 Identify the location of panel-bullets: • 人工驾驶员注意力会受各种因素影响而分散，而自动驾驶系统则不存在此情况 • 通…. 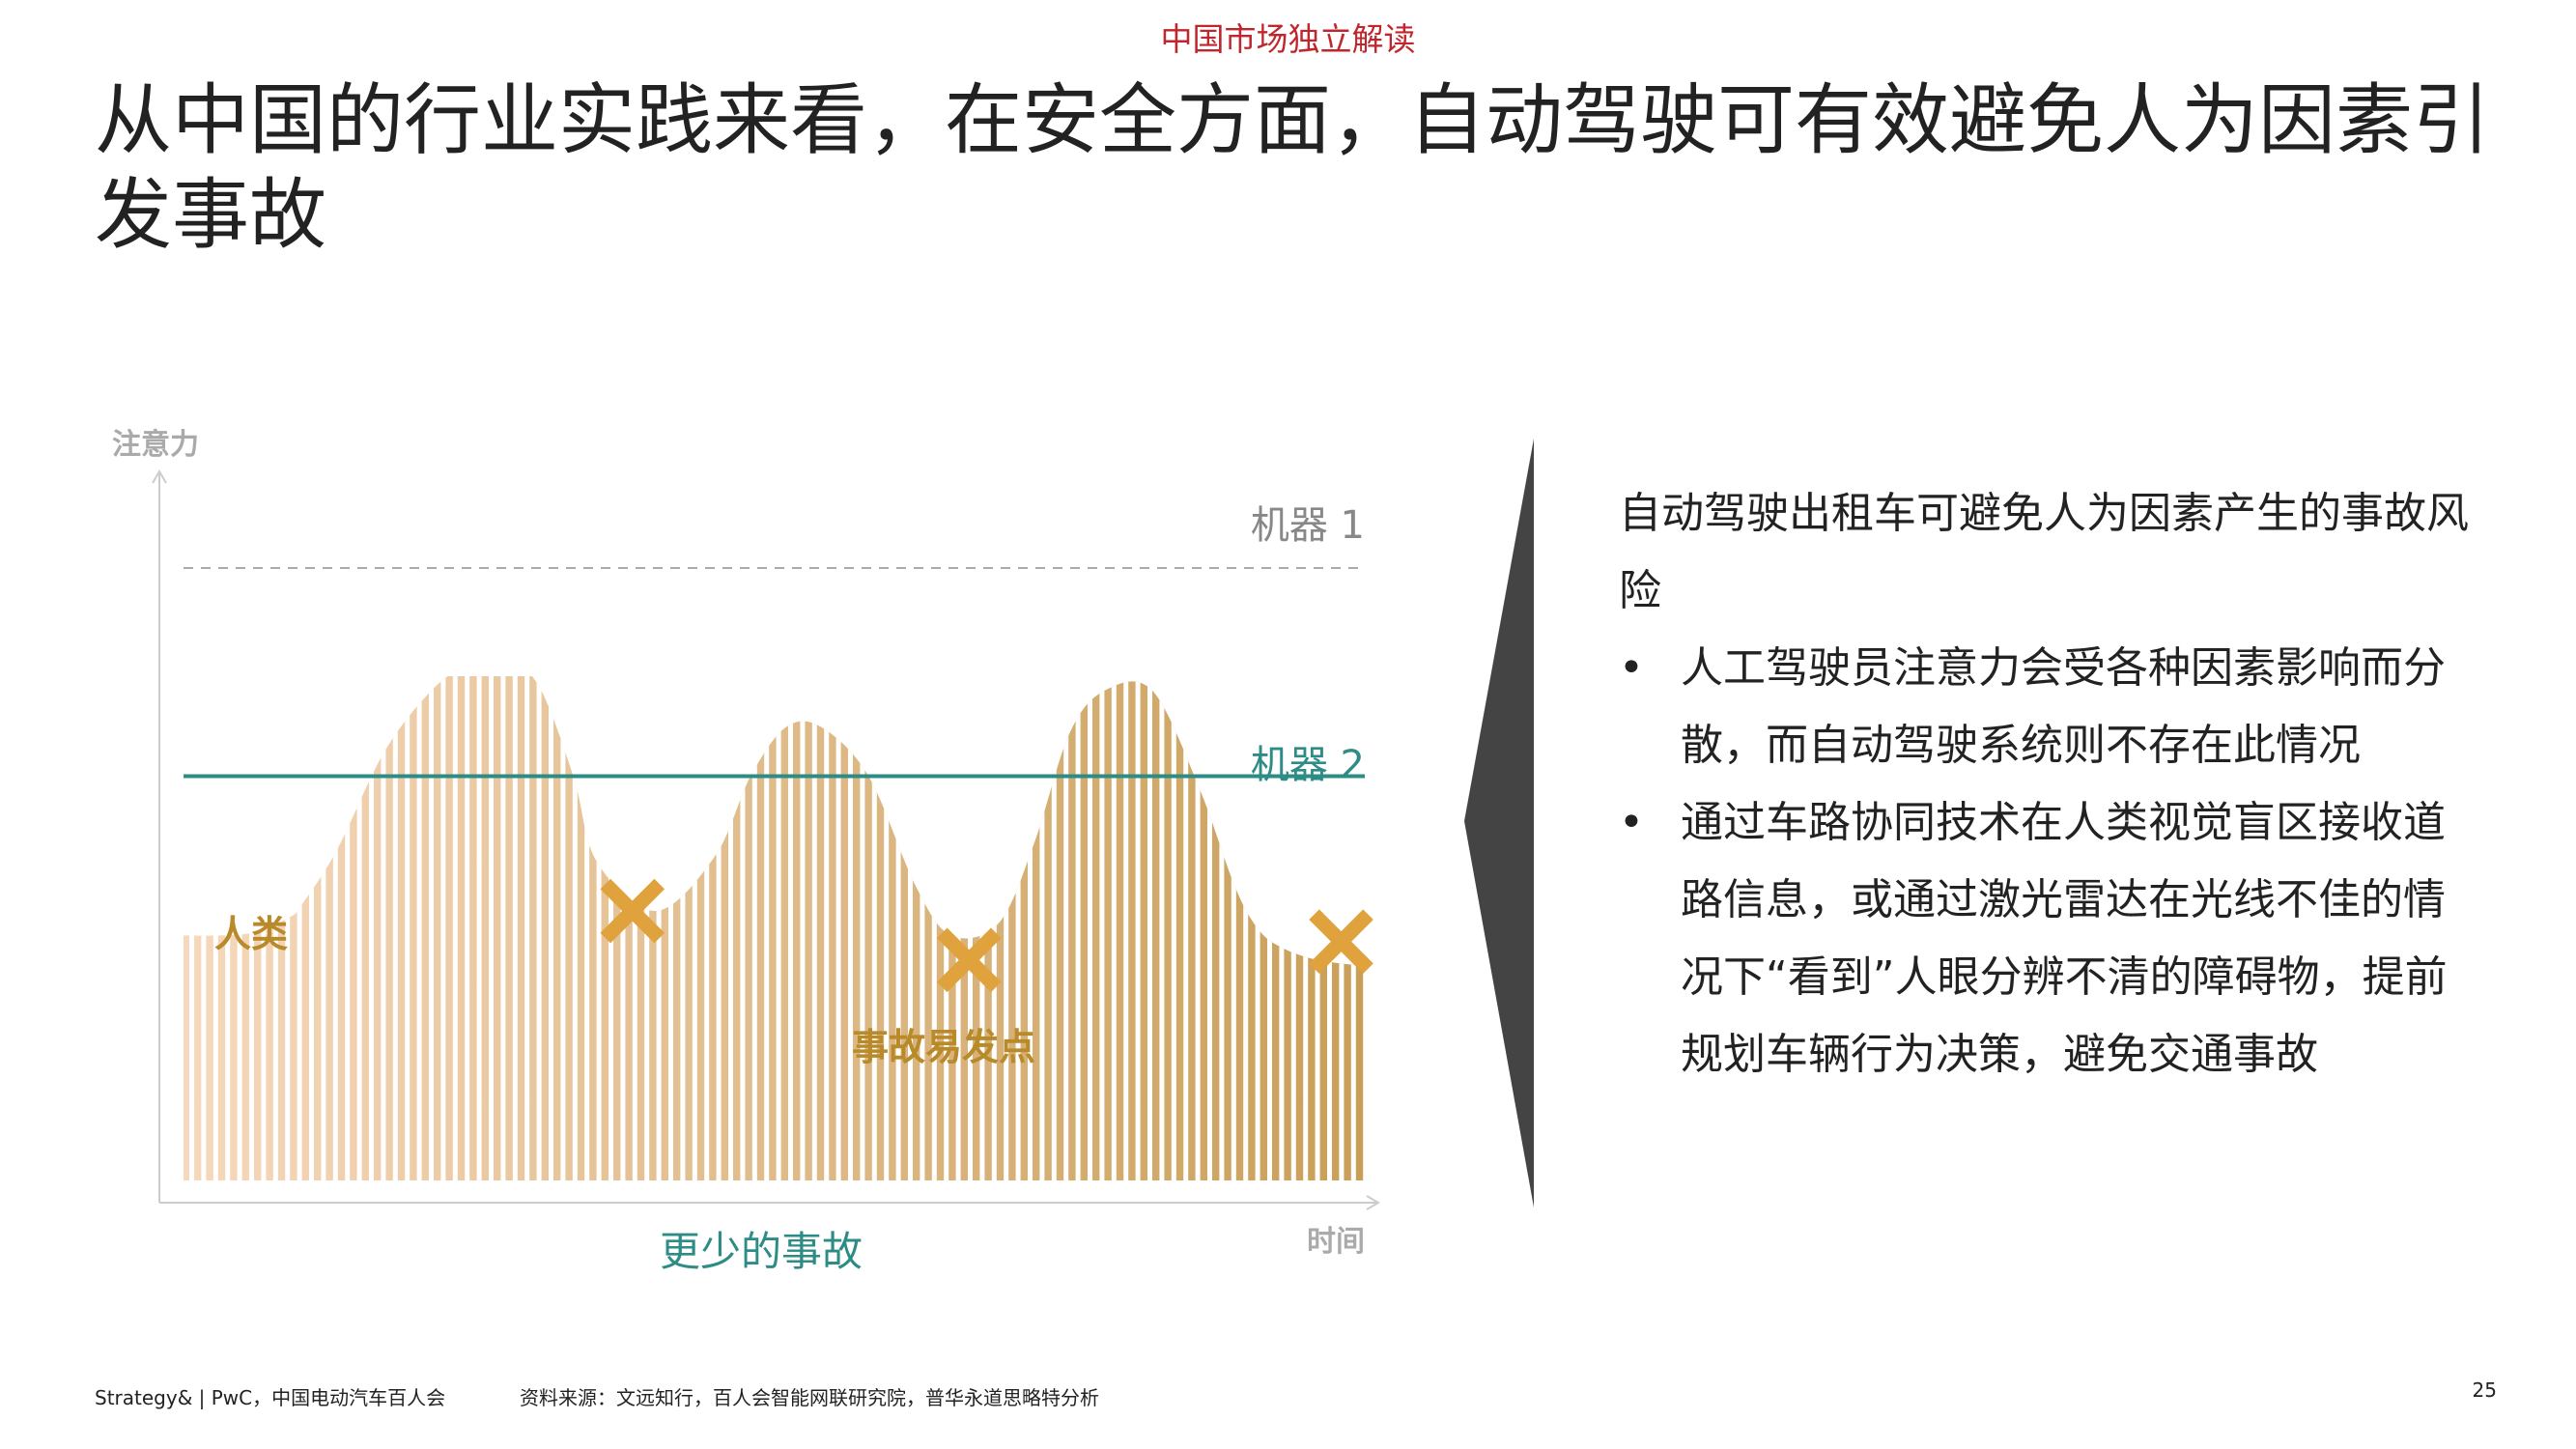
(2044, 862).